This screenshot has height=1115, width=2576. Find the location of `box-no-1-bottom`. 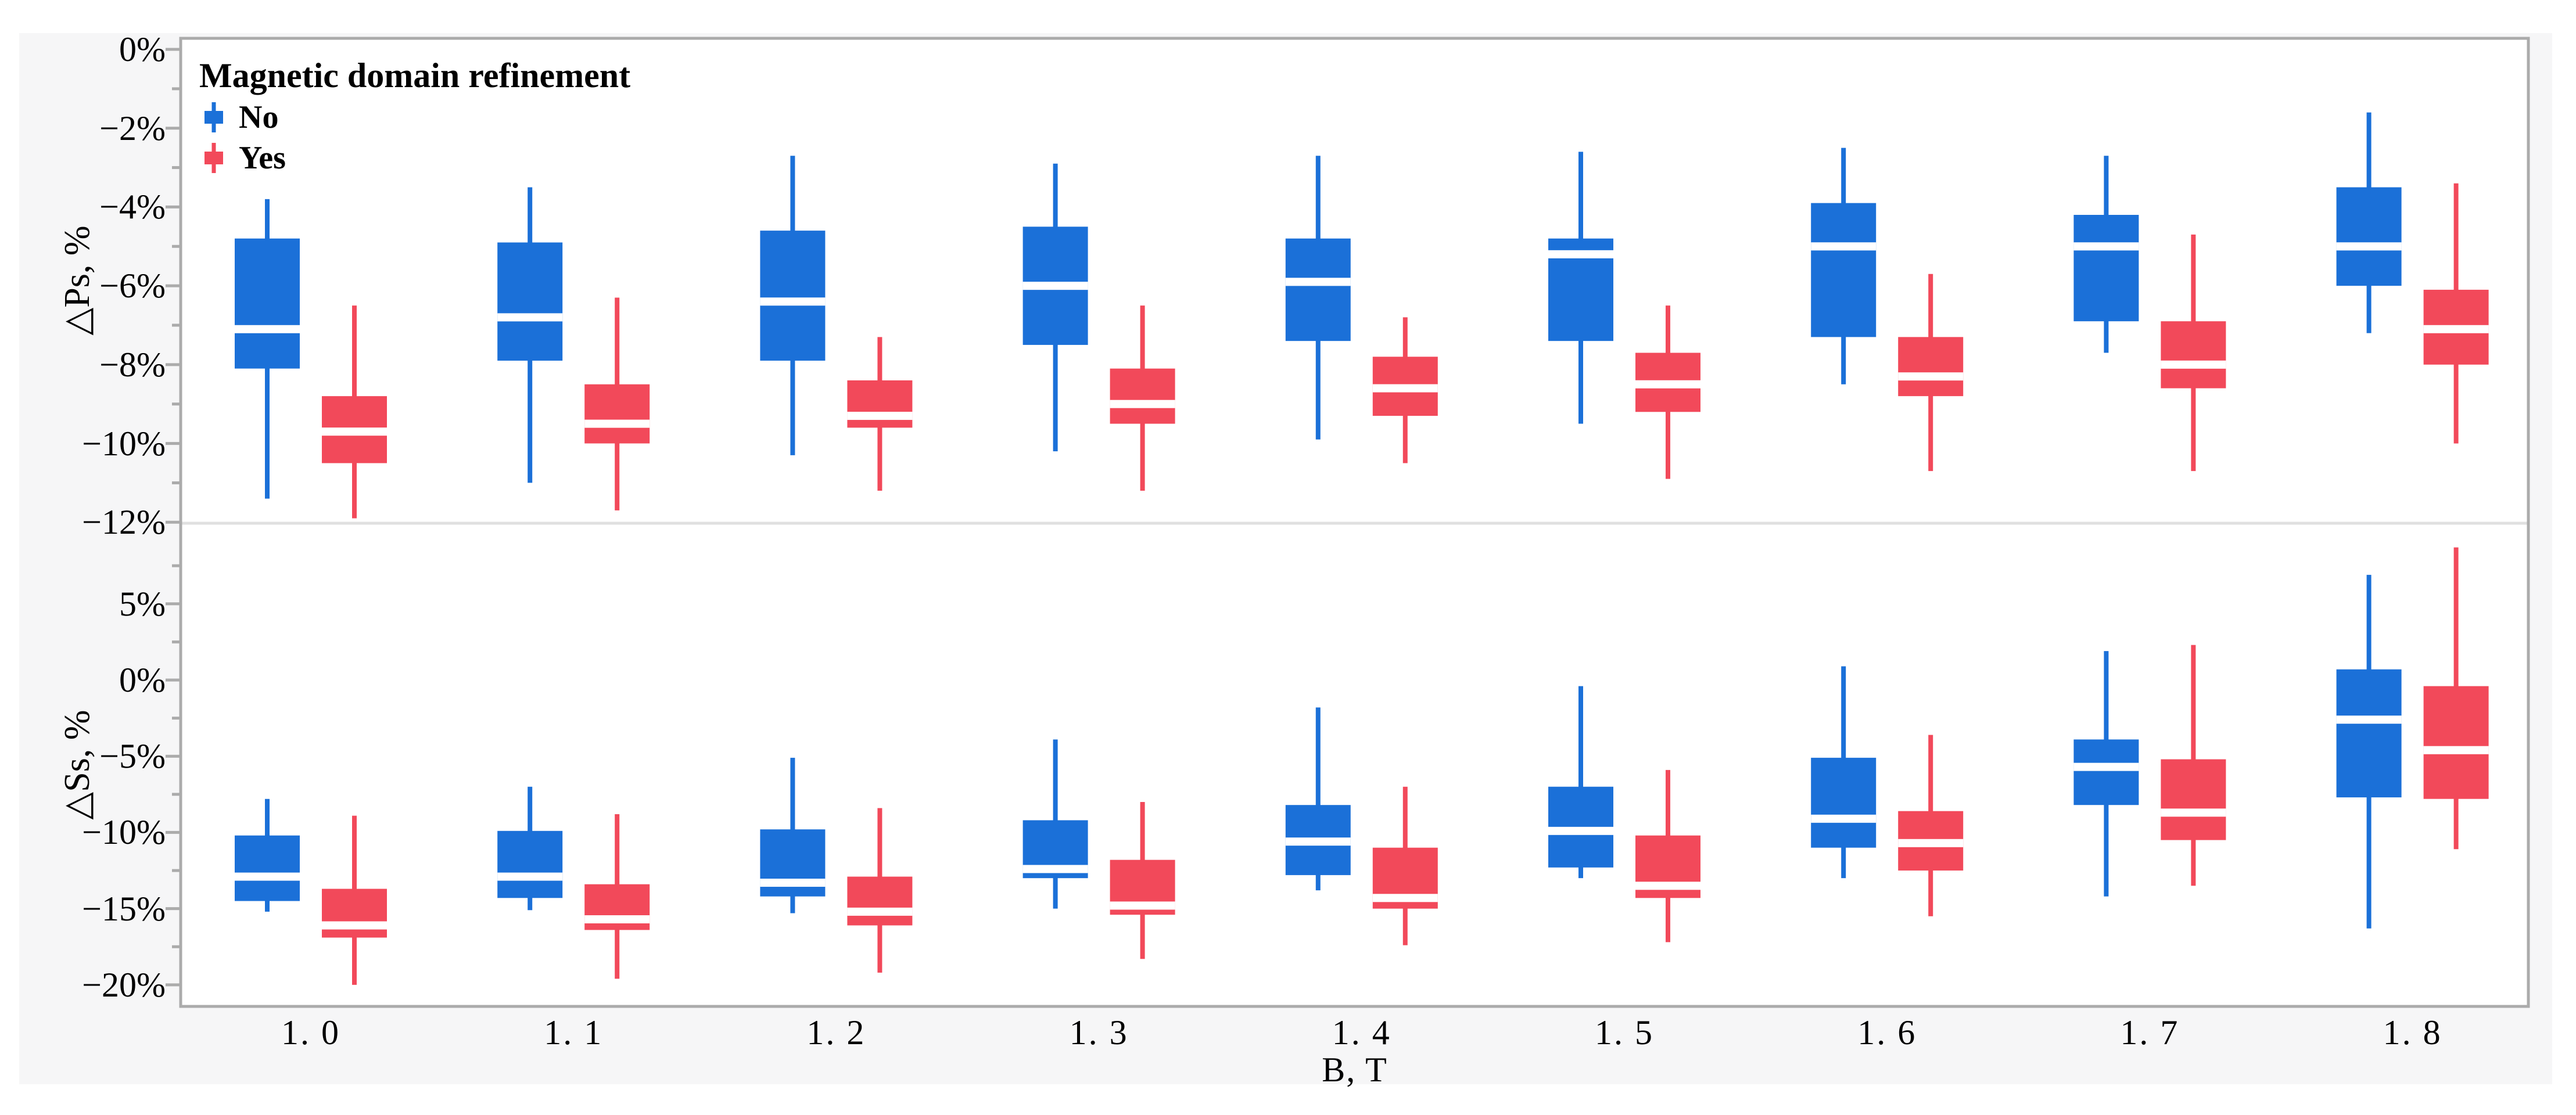

box-no-1-bottom is located at coordinates (267, 855).